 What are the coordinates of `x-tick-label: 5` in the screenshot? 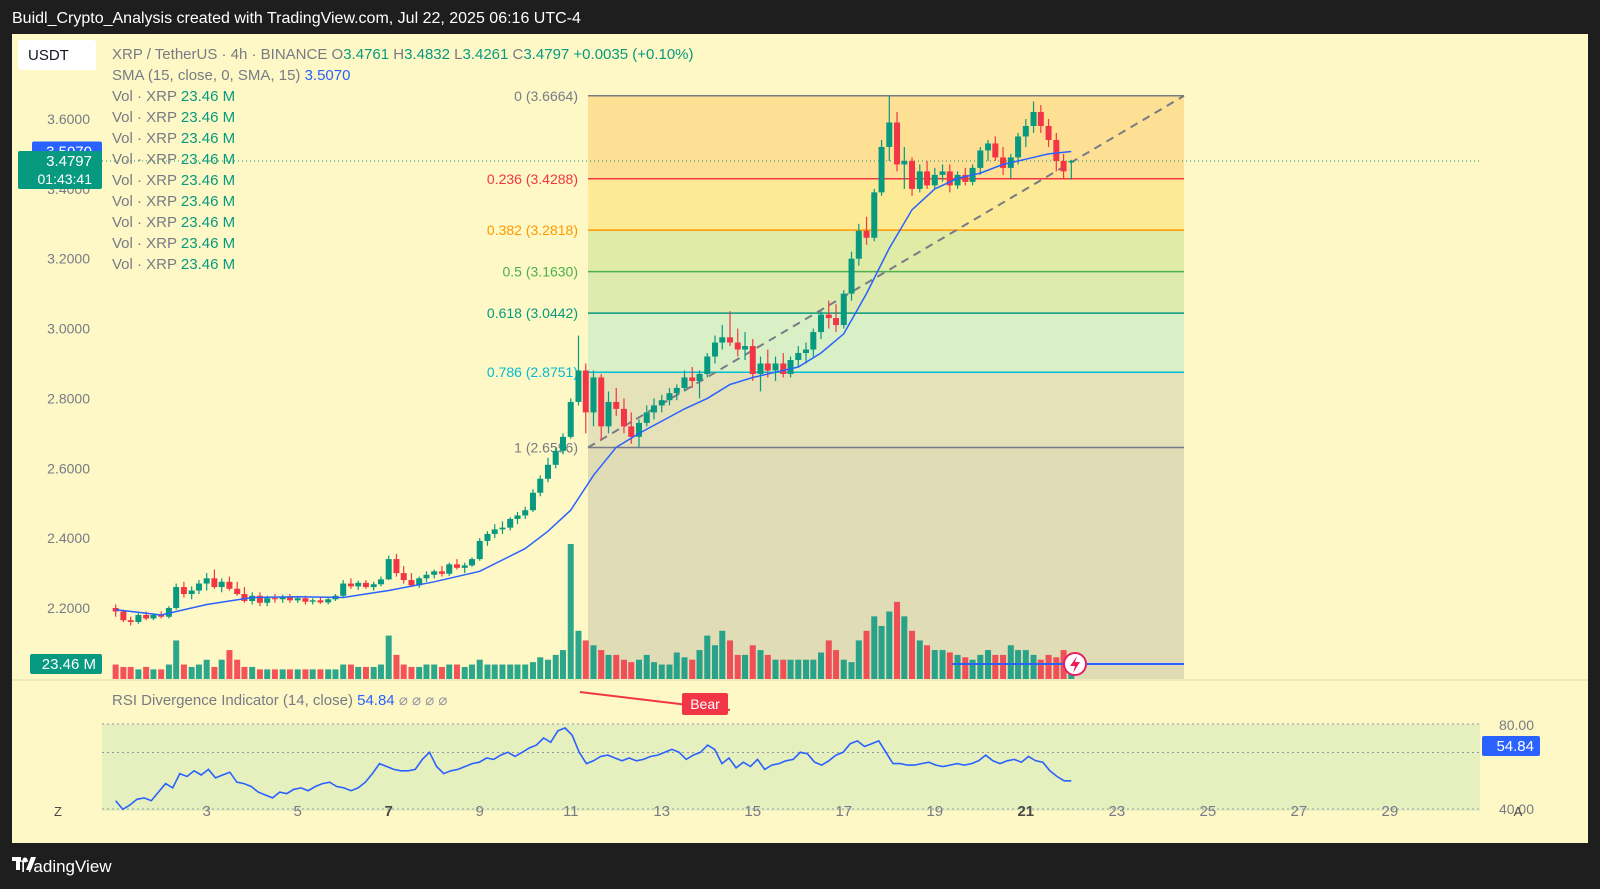 It's located at (298, 811).